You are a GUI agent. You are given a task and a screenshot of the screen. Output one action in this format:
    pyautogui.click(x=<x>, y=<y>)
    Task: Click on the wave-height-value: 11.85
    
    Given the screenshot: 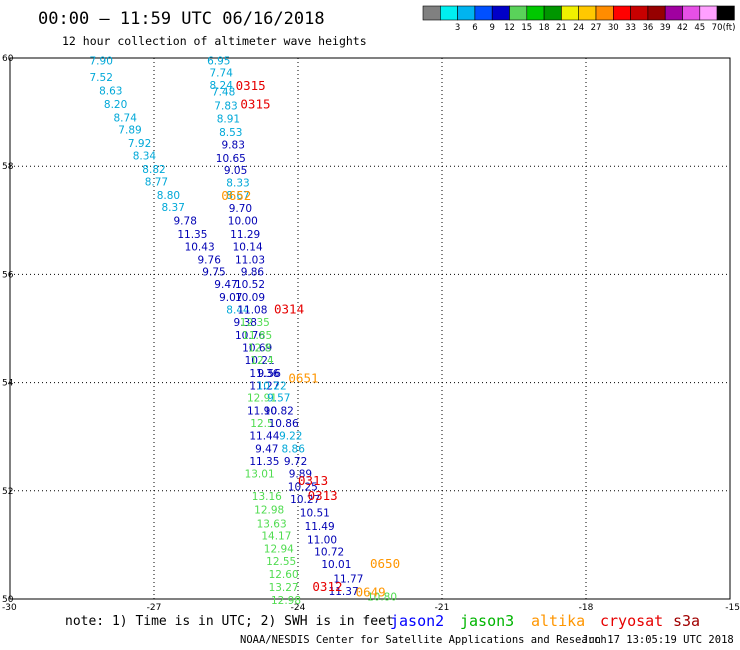 What is the action you would take?
    pyautogui.click(x=257, y=336)
    